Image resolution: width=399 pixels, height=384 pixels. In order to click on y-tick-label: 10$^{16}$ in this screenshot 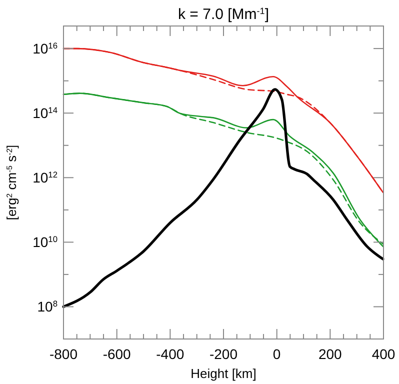, I will do `click(45, 48)`.